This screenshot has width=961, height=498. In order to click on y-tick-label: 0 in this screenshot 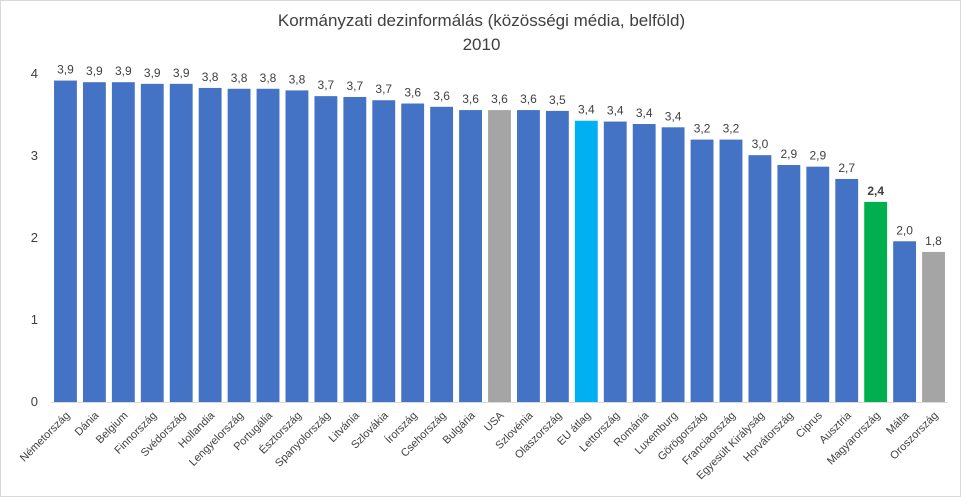, I will do `click(34, 401)`.